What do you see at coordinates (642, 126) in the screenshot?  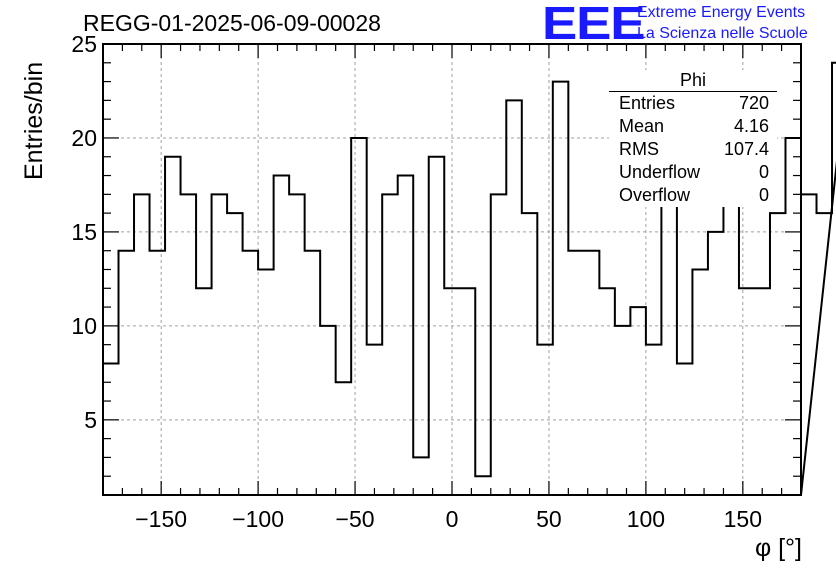 I see `stats-label: Mean` at bounding box center [642, 126].